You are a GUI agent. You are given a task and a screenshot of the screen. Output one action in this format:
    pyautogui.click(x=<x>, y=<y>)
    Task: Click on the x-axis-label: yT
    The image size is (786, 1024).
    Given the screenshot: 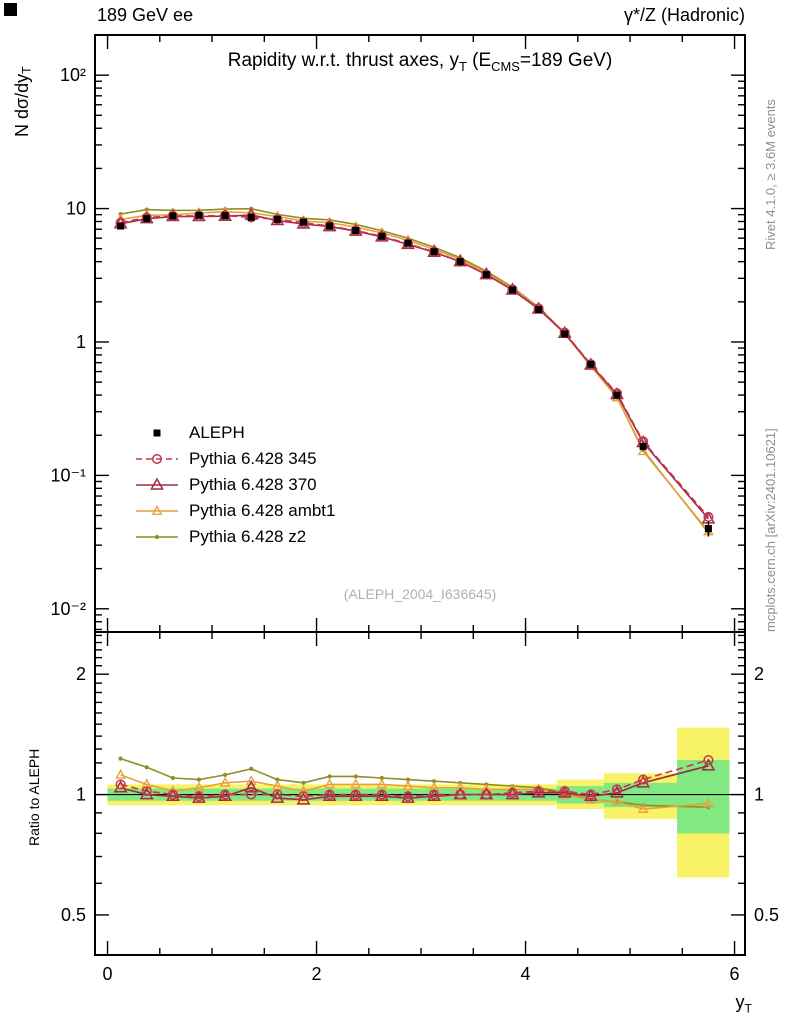 What is the action you would take?
    pyautogui.click(x=744, y=1004)
    